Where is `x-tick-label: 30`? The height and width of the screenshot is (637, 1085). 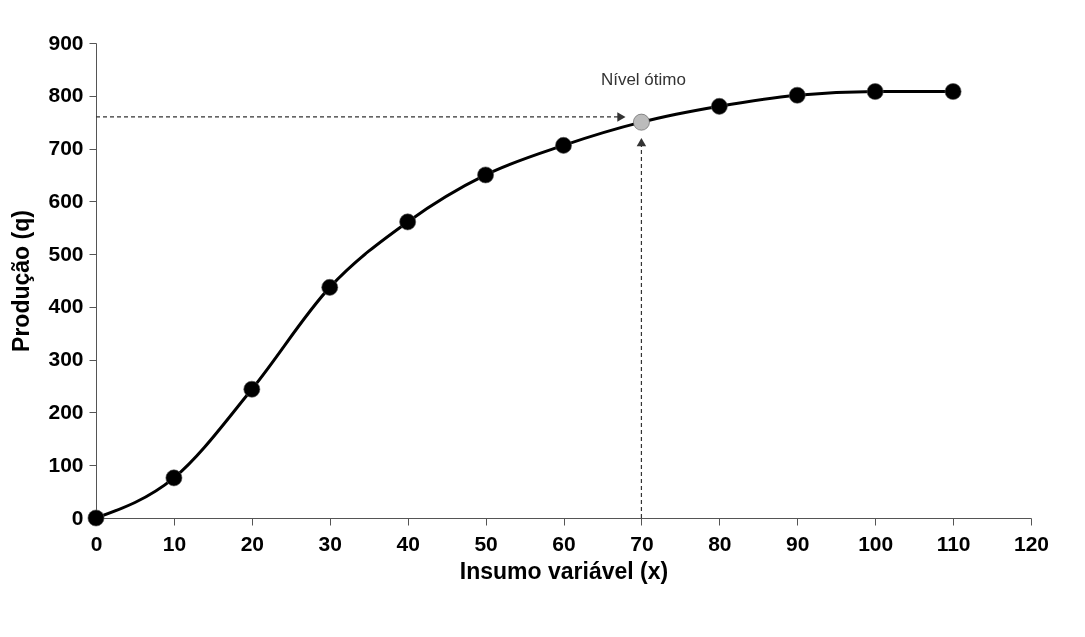
x-tick-label: 30 is located at coordinates (330, 543).